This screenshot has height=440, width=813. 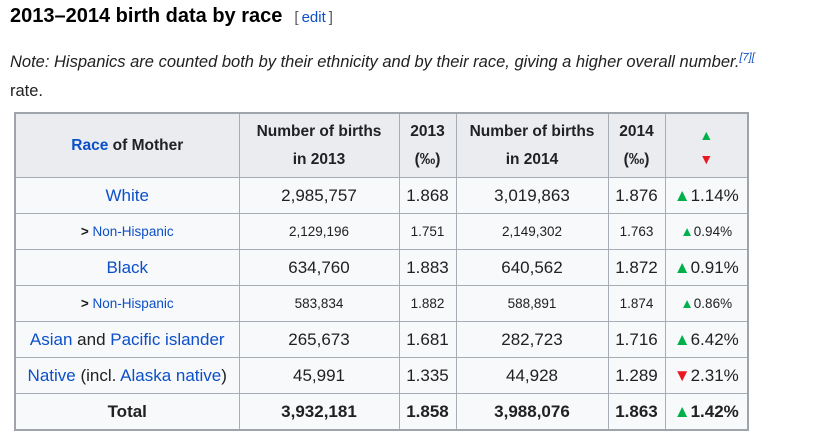 I want to click on cell-race: White, so click(x=127, y=195).